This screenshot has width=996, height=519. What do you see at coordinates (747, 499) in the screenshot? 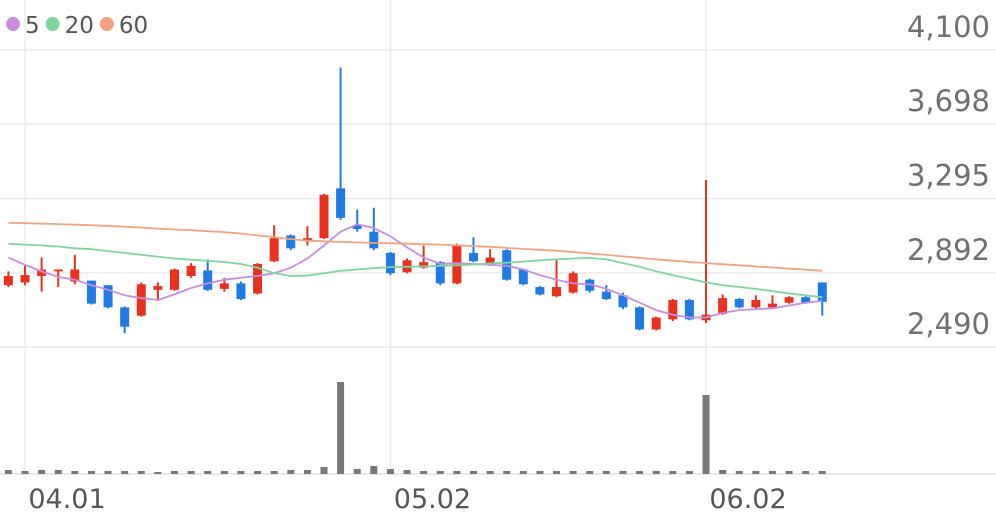
I see `x-tick-label: 06.02` at bounding box center [747, 499].